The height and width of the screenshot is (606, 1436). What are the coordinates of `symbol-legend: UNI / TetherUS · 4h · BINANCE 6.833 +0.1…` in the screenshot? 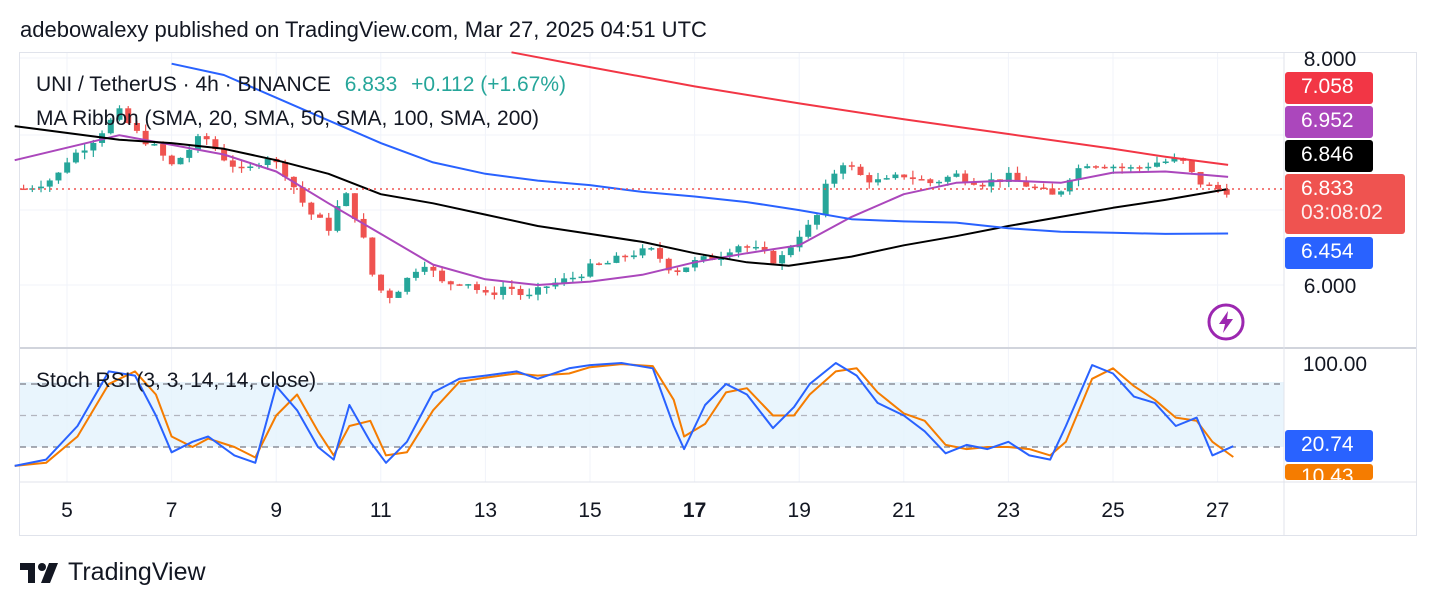 It's located at (301, 85).